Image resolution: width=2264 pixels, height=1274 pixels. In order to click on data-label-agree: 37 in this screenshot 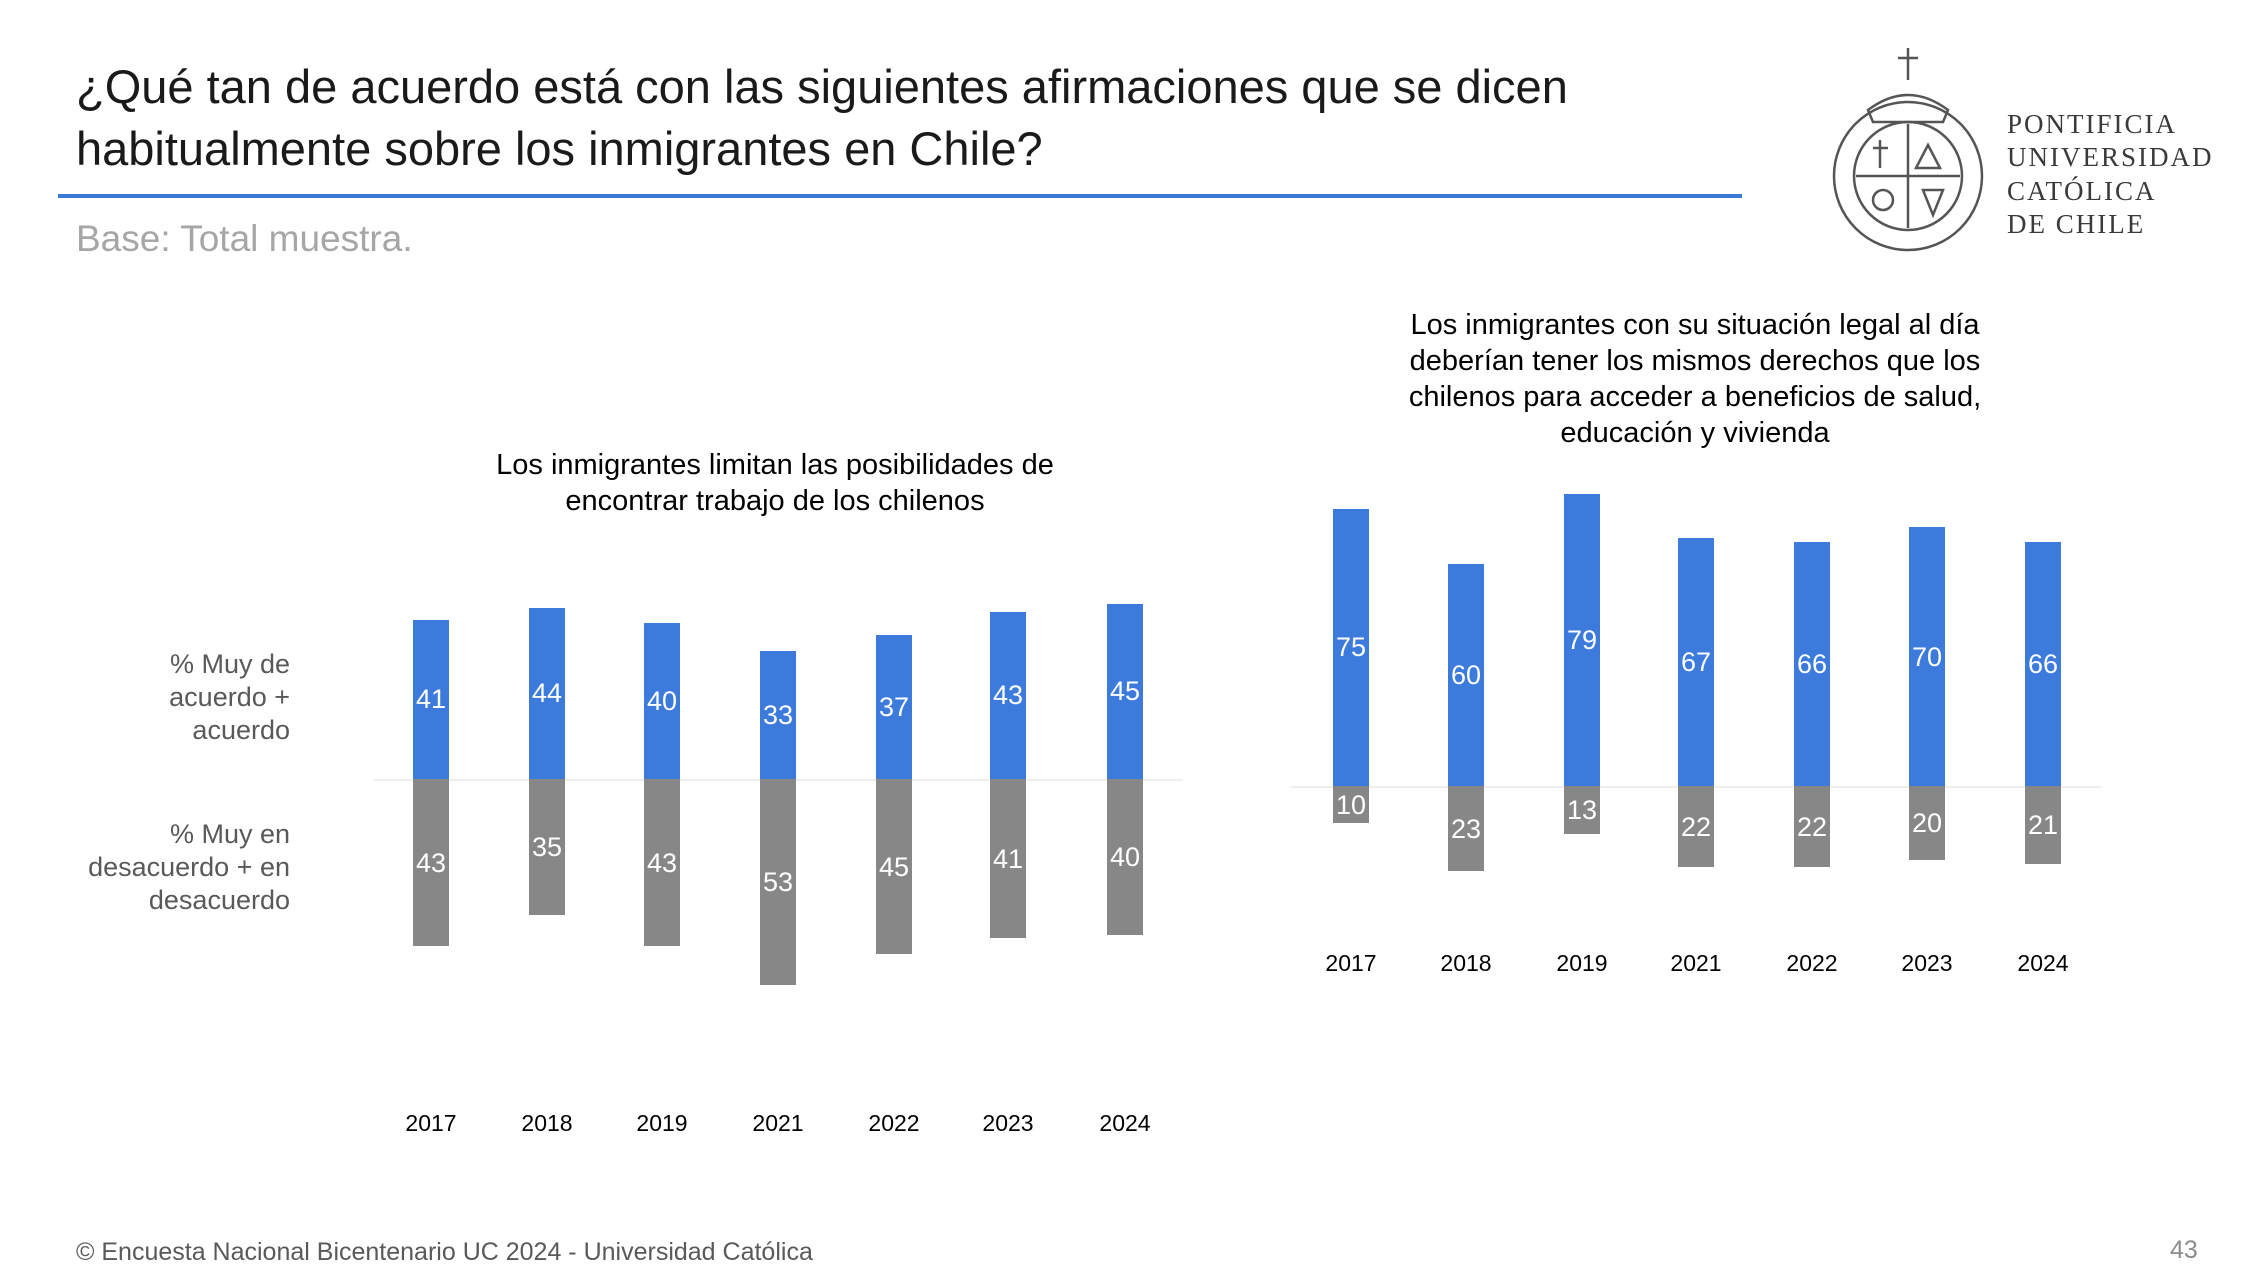, I will do `click(894, 707)`.